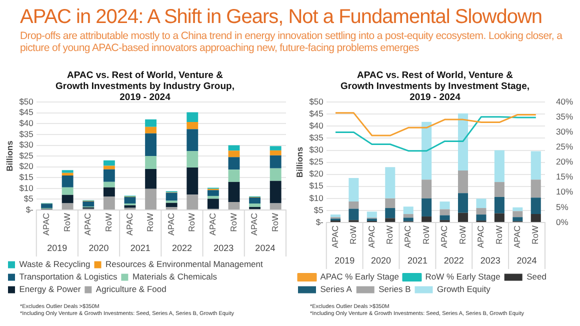 The image size is (580, 326). Describe the element at coordinates (282, 17) in the screenshot. I see `text: APAC in 2024: A Shift in Gears, Not a Fundamental Slowdown` at that location.